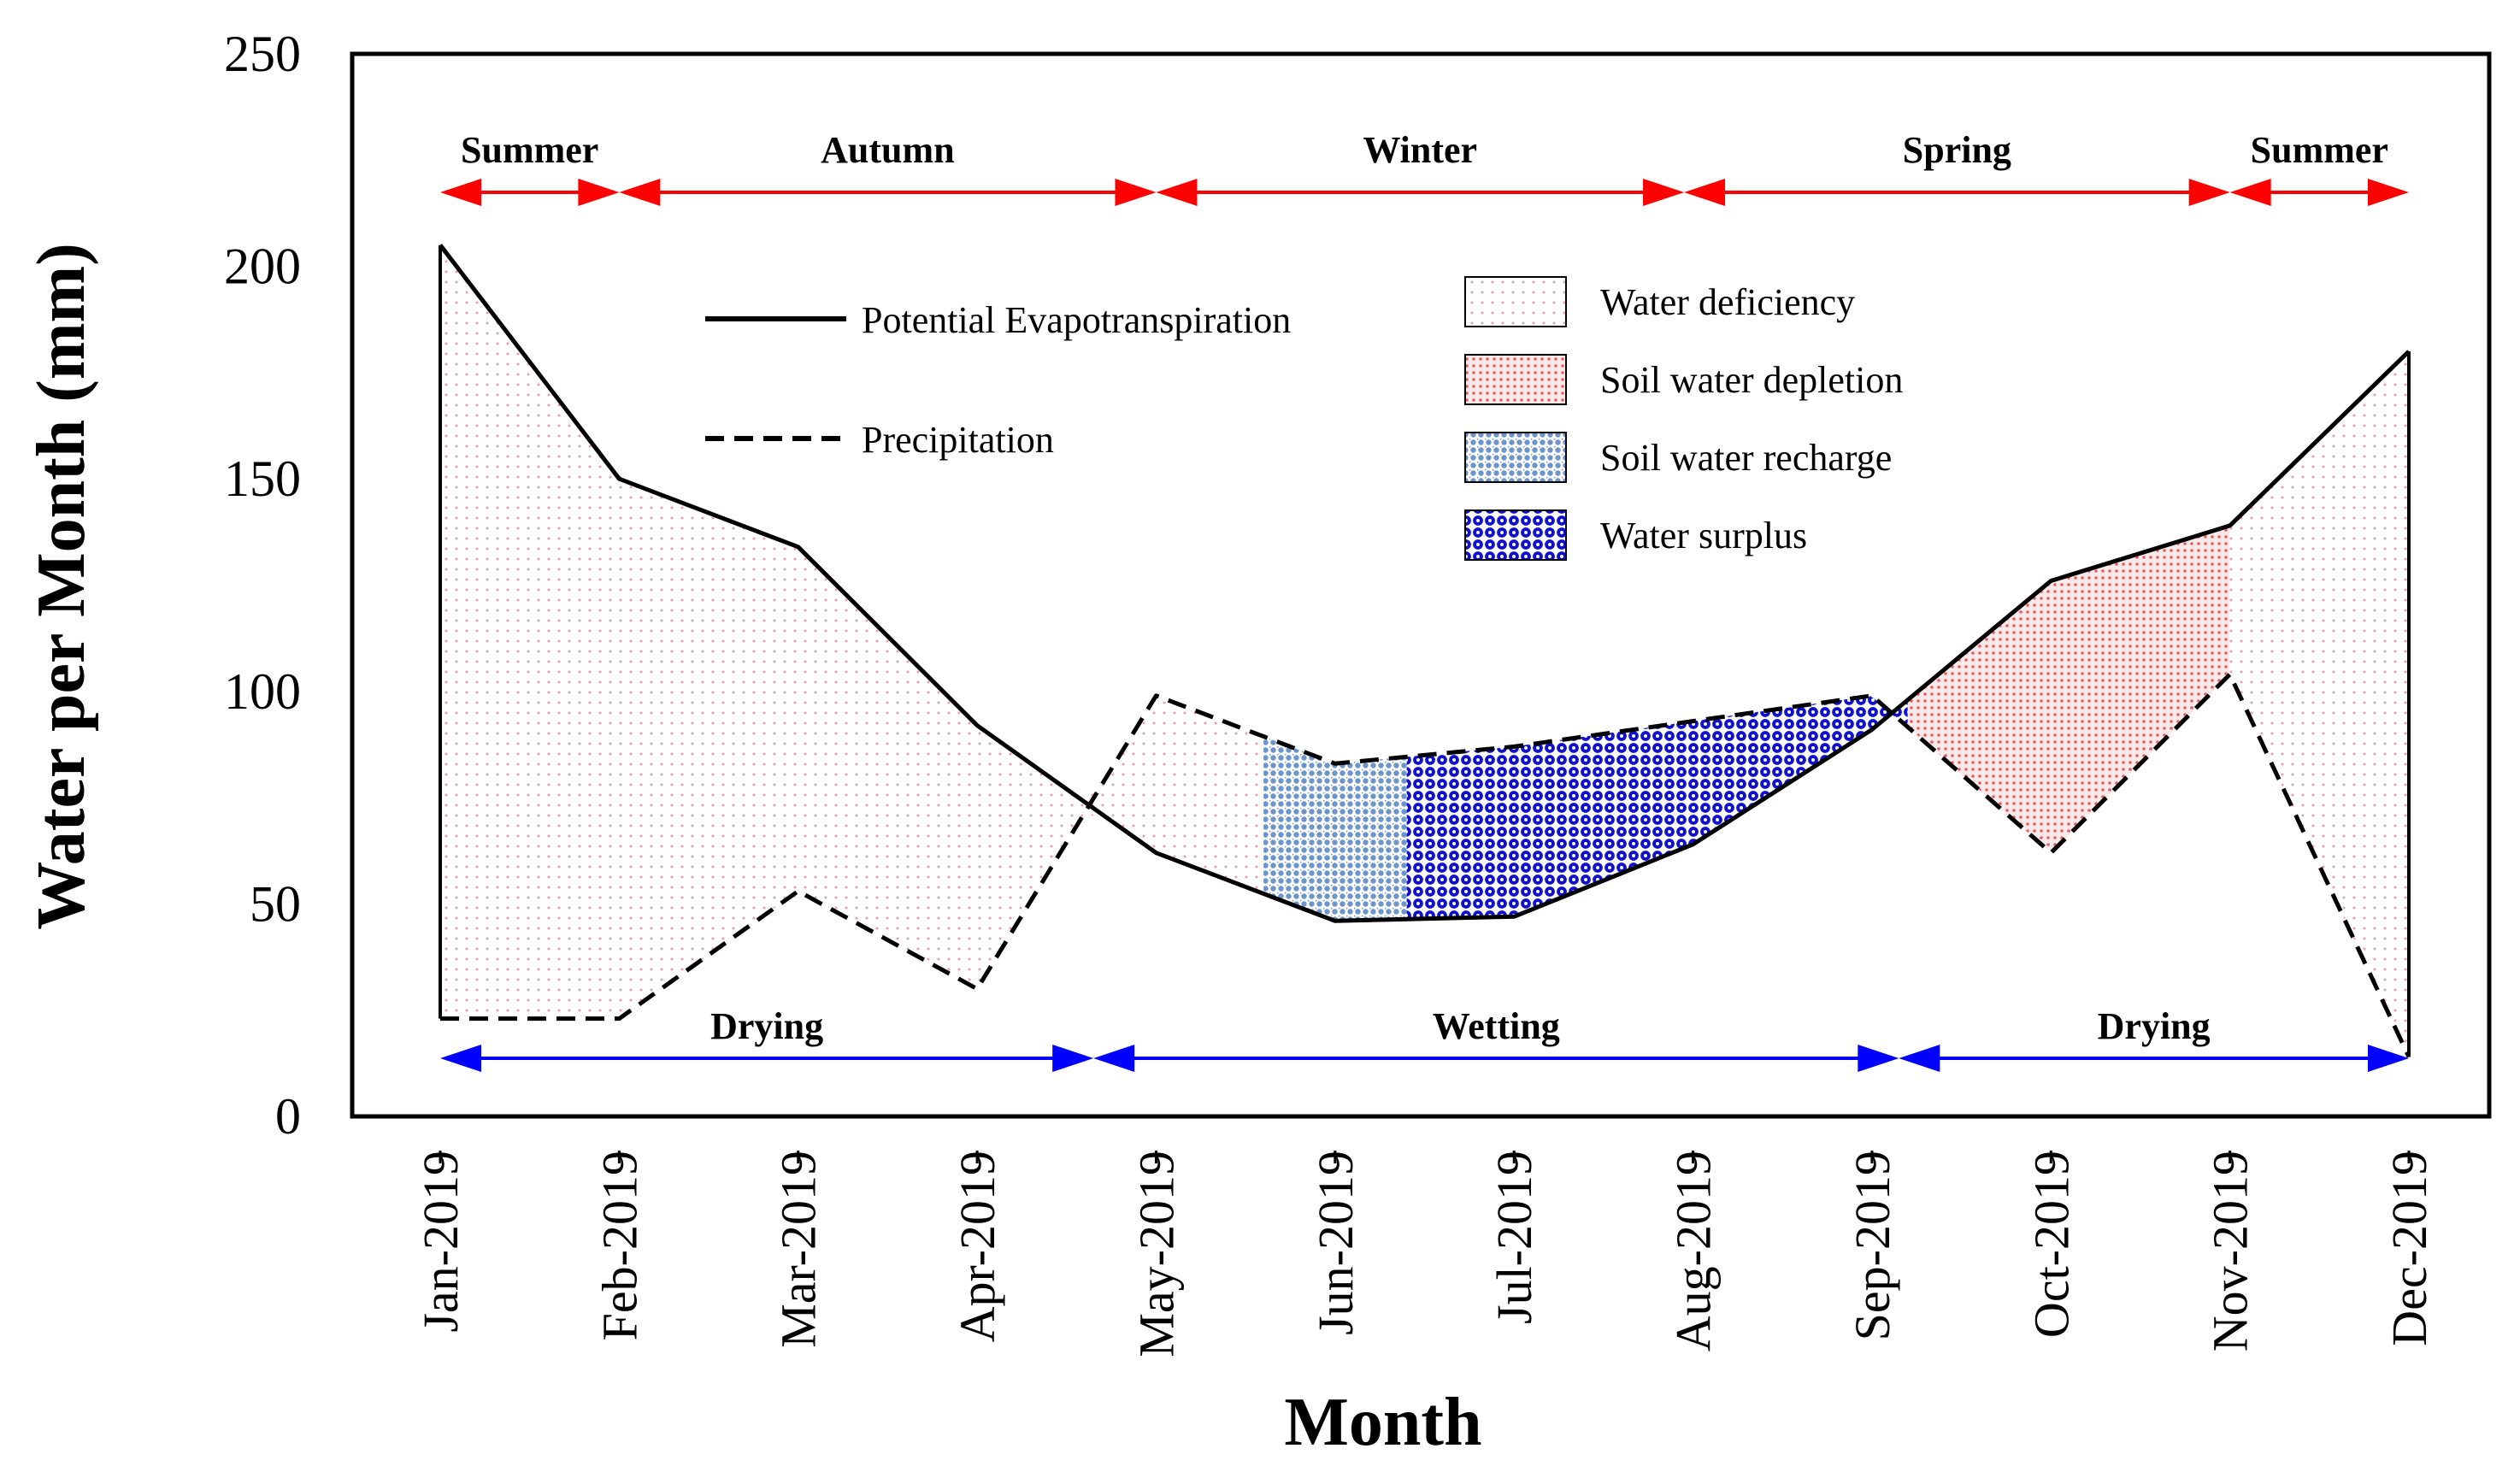 The height and width of the screenshot is (1472, 2520). I want to click on x-tick-label: Nov-2019, so click(2230, 1251).